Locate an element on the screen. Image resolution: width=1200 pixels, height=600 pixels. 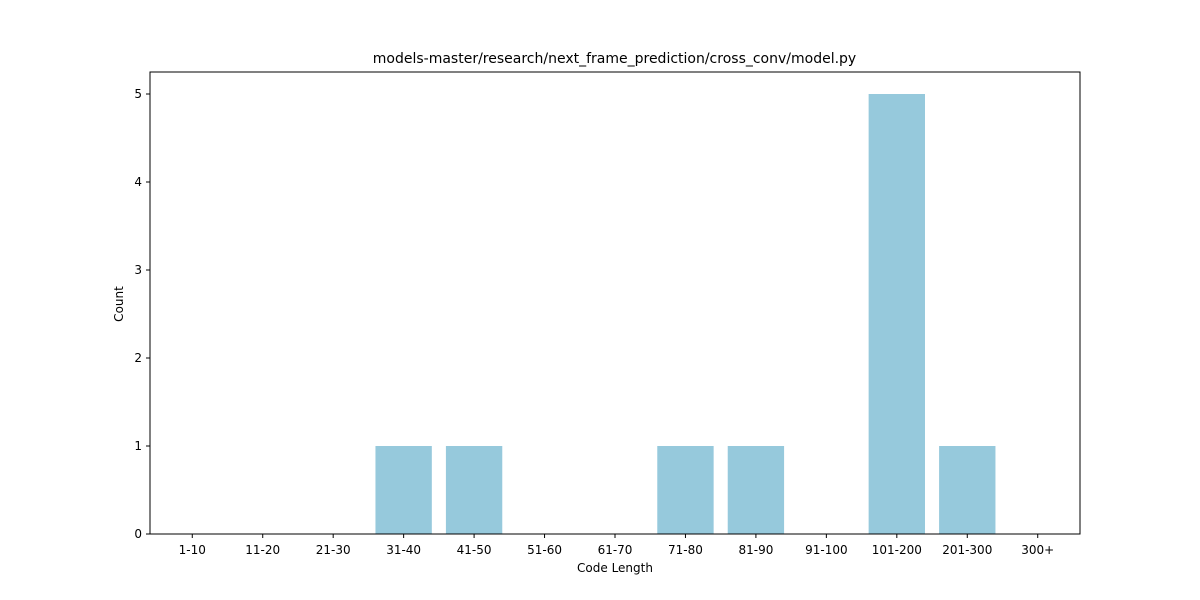
x-tick-label: 51-60 is located at coordinates (544, 550).